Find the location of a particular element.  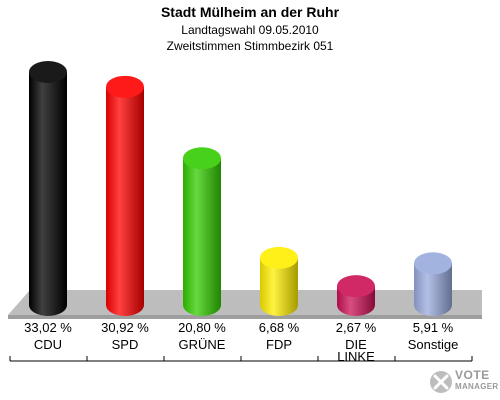

bar-sonstige is located at coordinates (433, 284).